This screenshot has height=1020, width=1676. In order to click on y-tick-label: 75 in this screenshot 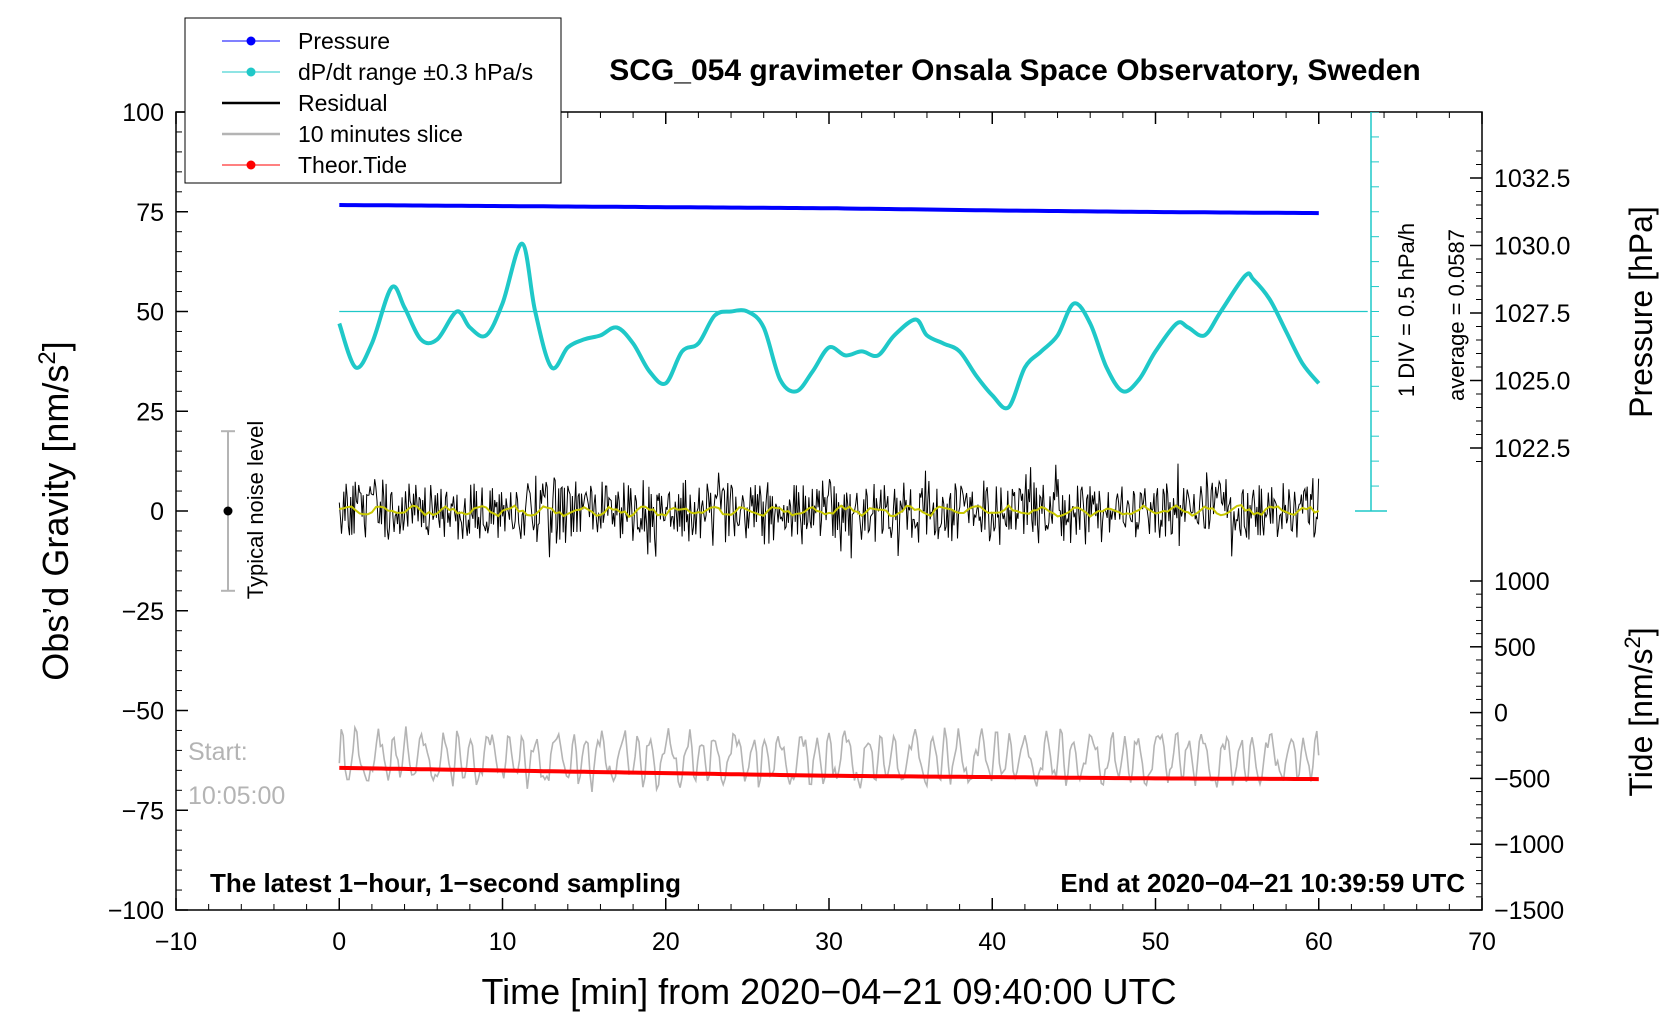, I will do `click(150, 213)`.